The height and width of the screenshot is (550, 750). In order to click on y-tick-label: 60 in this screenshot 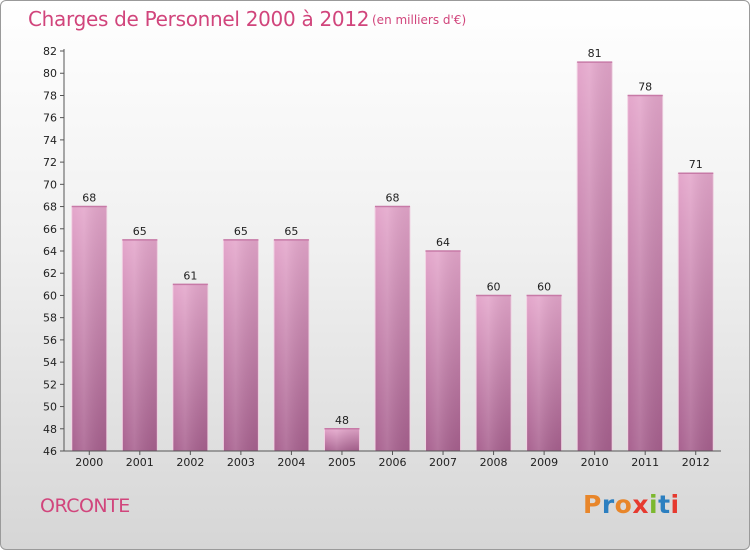, I will do `click(50, 295)`.